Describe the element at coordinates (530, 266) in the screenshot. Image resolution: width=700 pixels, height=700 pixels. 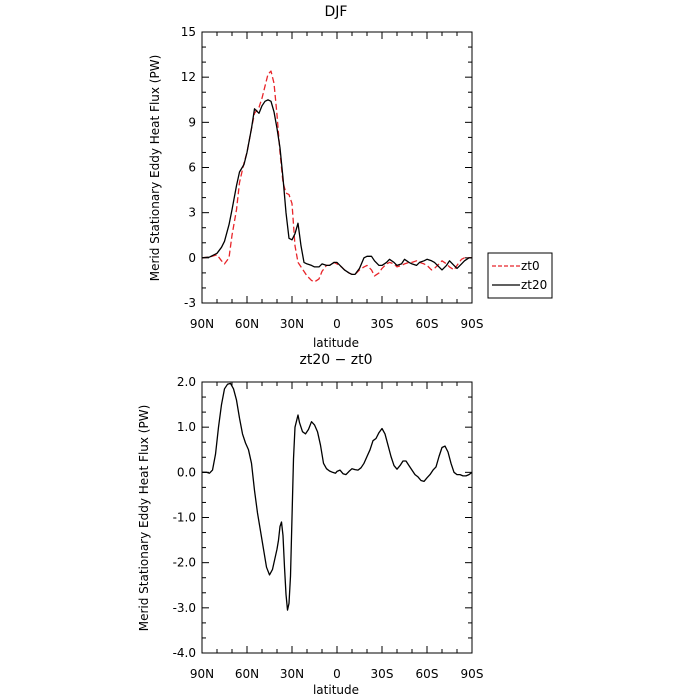
I see `legend-label-zt0: zt0` at that location.